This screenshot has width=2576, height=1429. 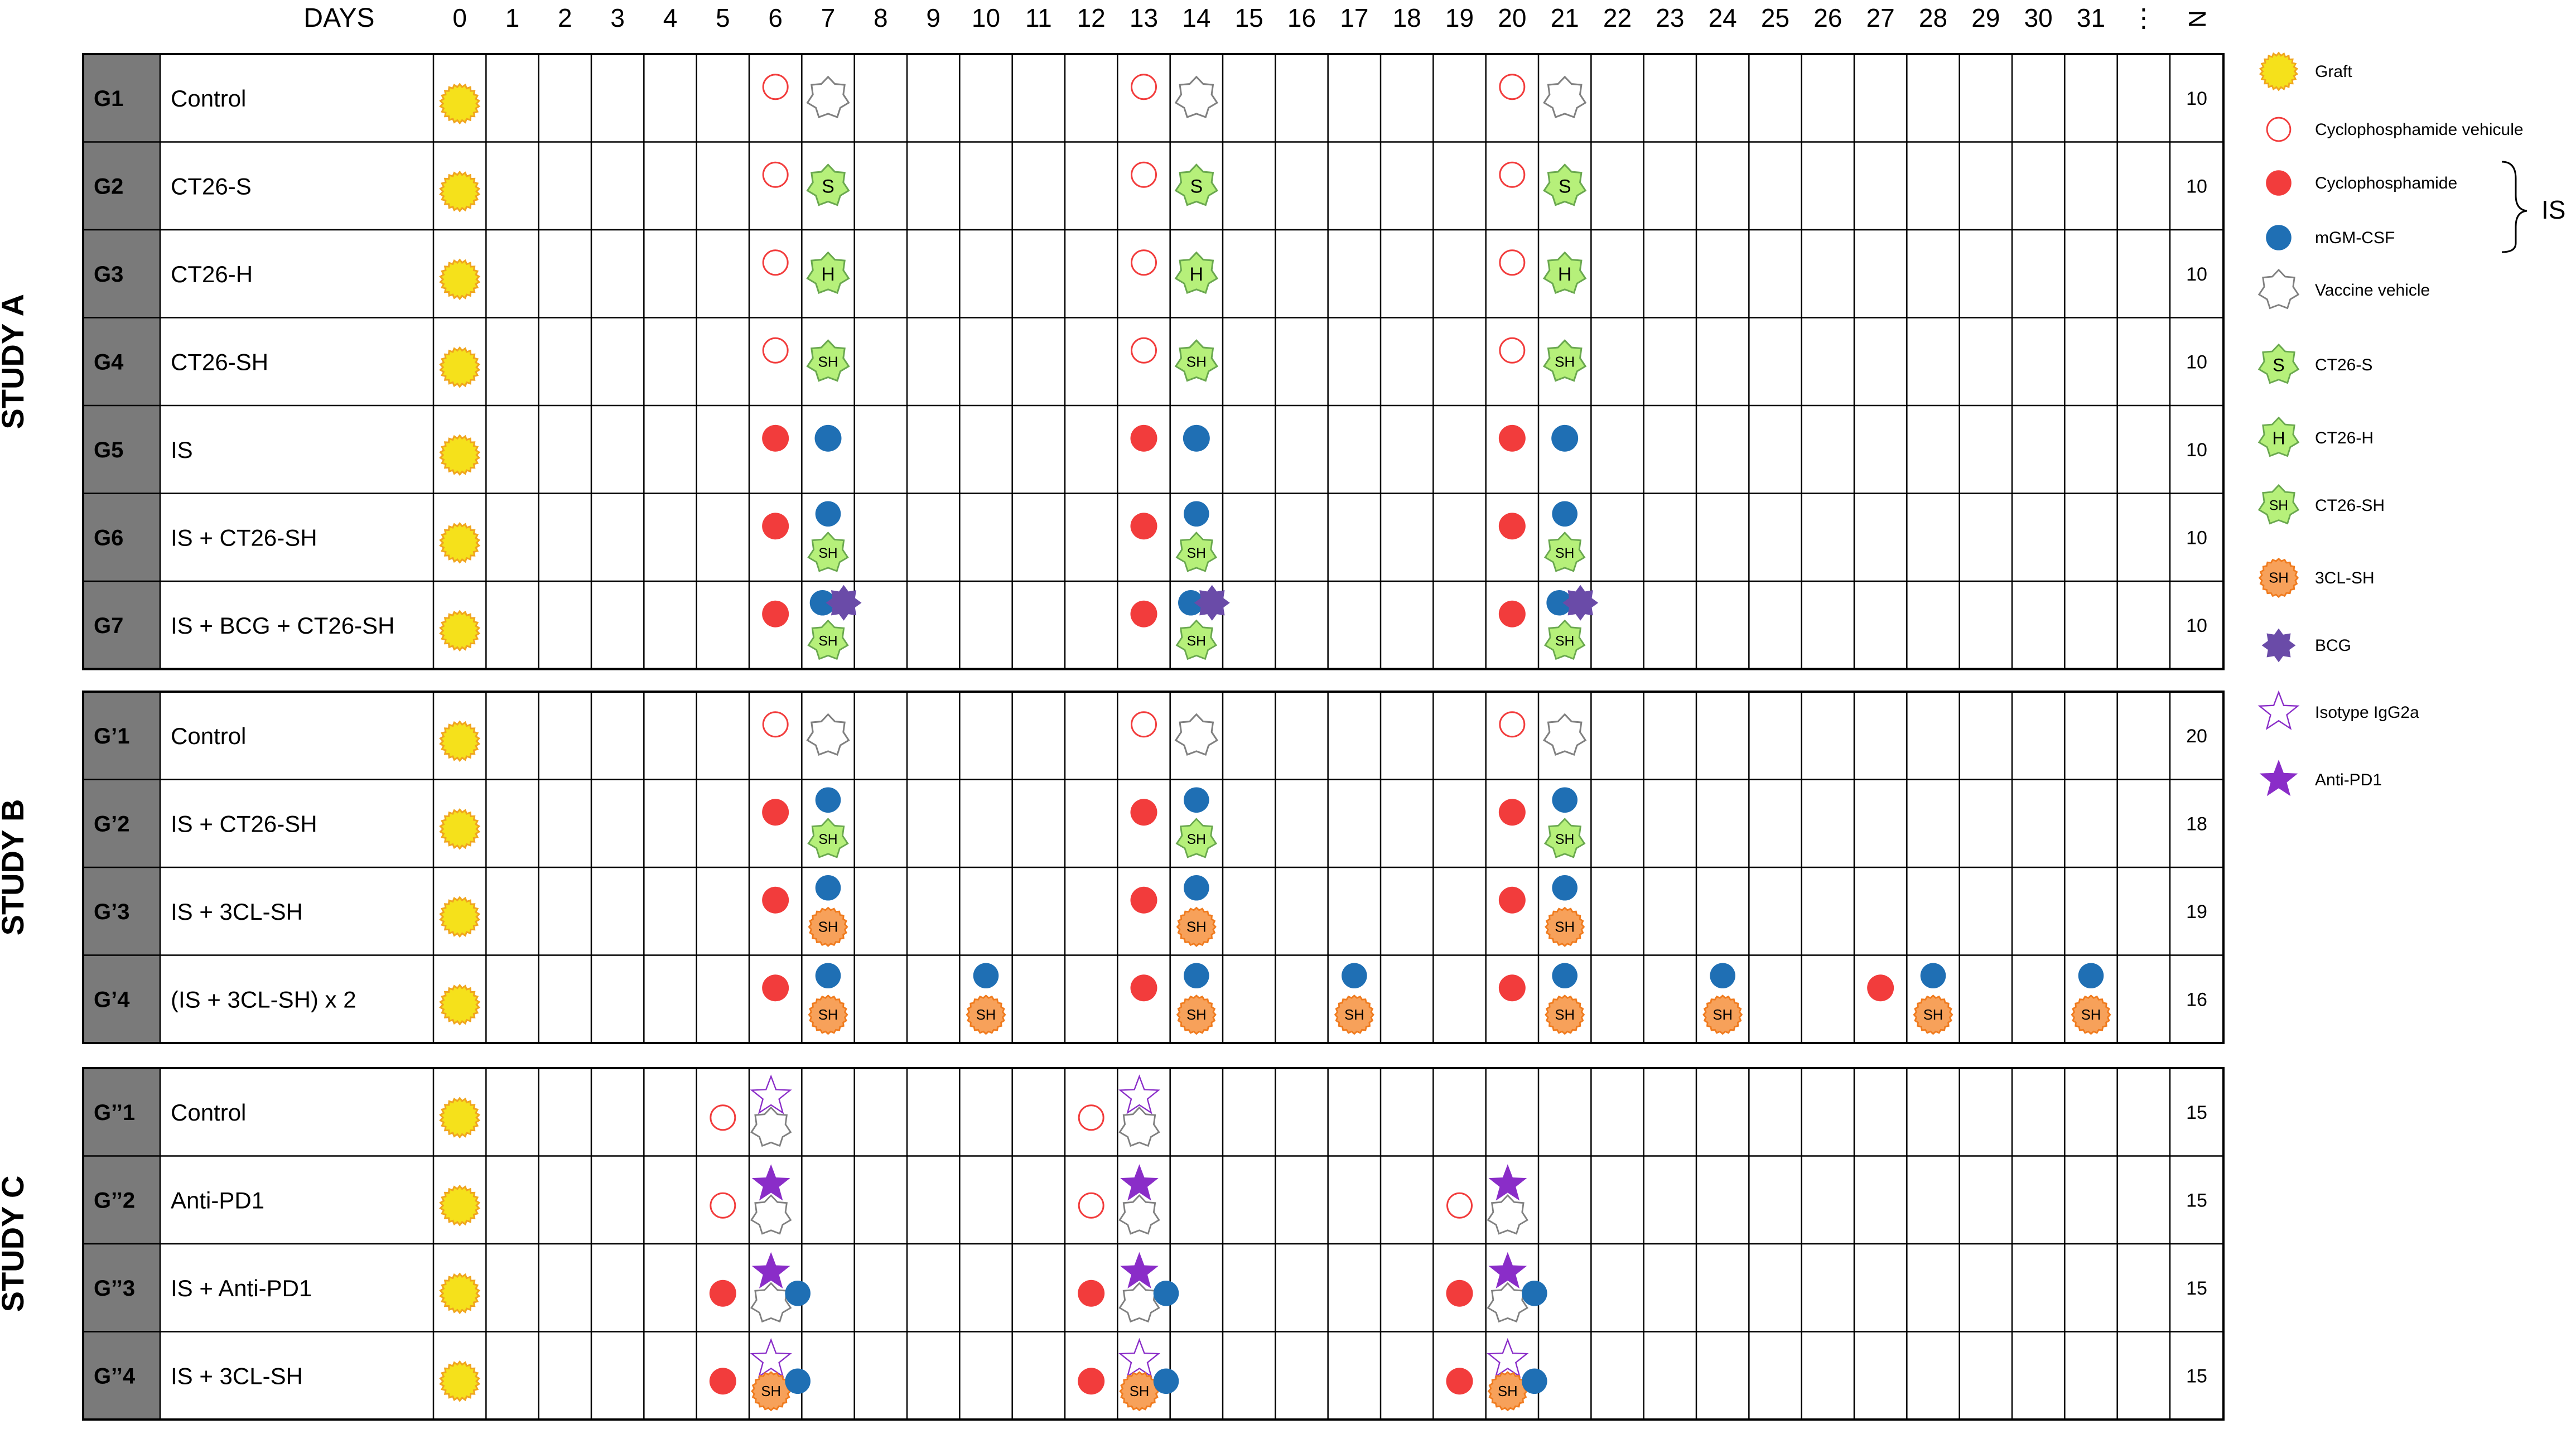 I want to click on day-10-mgm-csf-icon, so click(x=986, y=976).